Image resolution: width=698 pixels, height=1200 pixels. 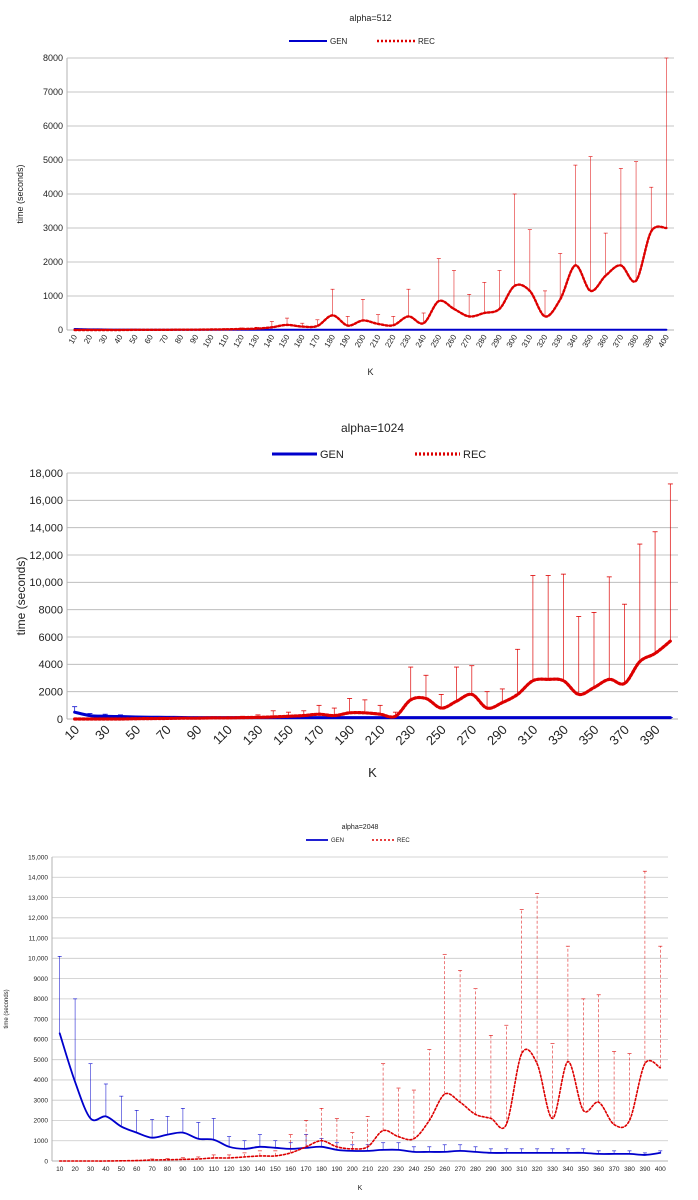 What do you see at coordinates (269, 341) in the screenshot?
I see `x-tick-label: 140` at bounding box center [269, 341].